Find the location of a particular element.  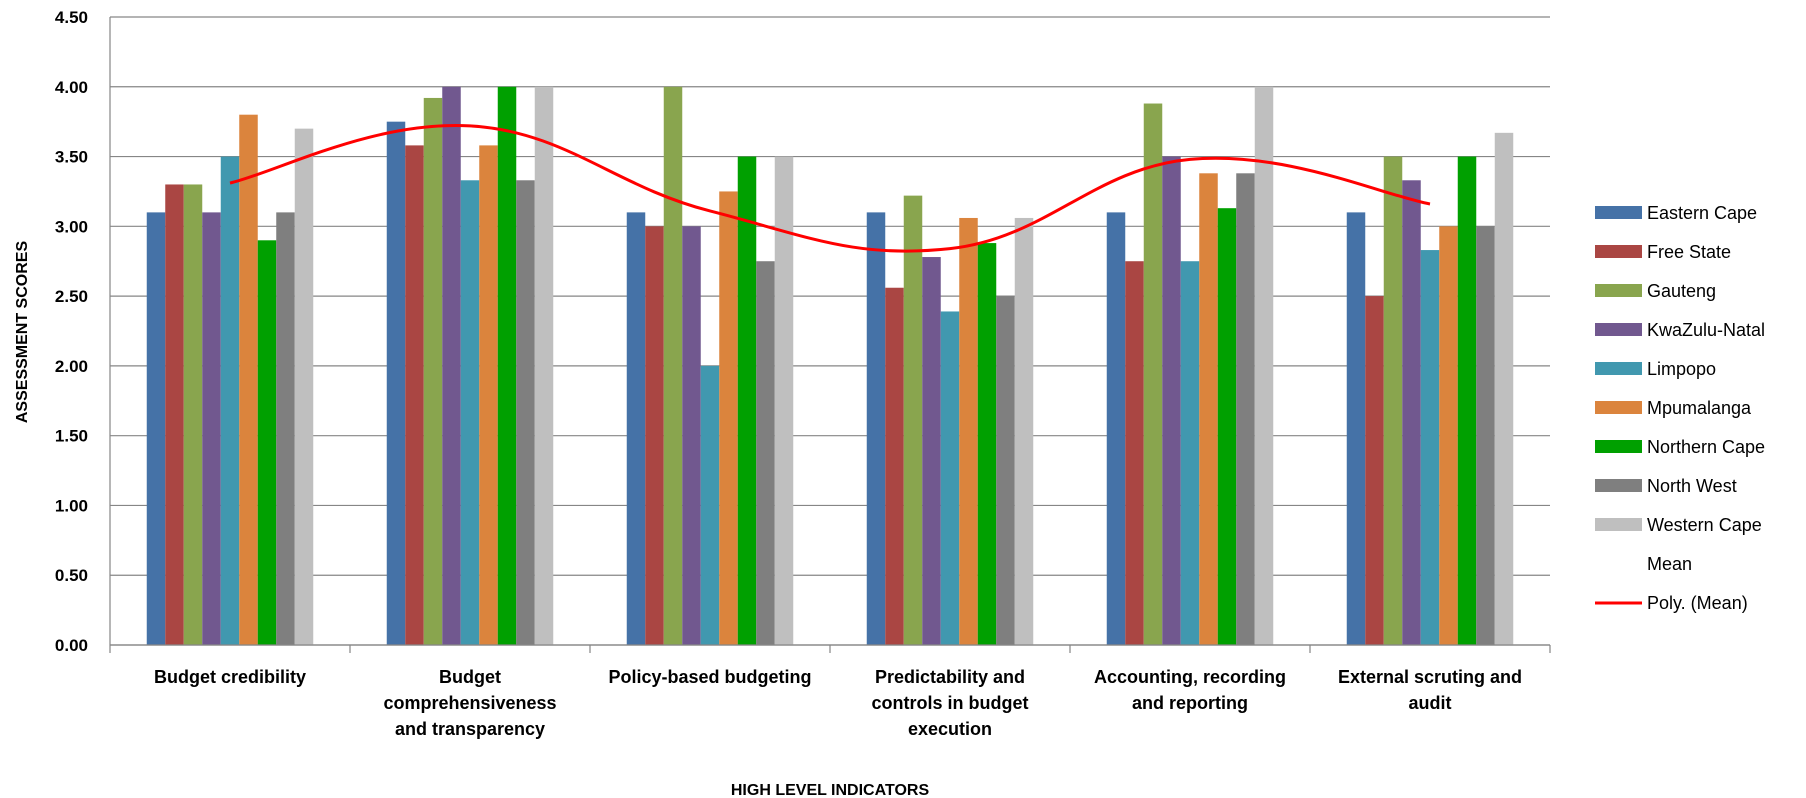

x-tick-label: Accounting, recording is located at coordinates (1190, 677).